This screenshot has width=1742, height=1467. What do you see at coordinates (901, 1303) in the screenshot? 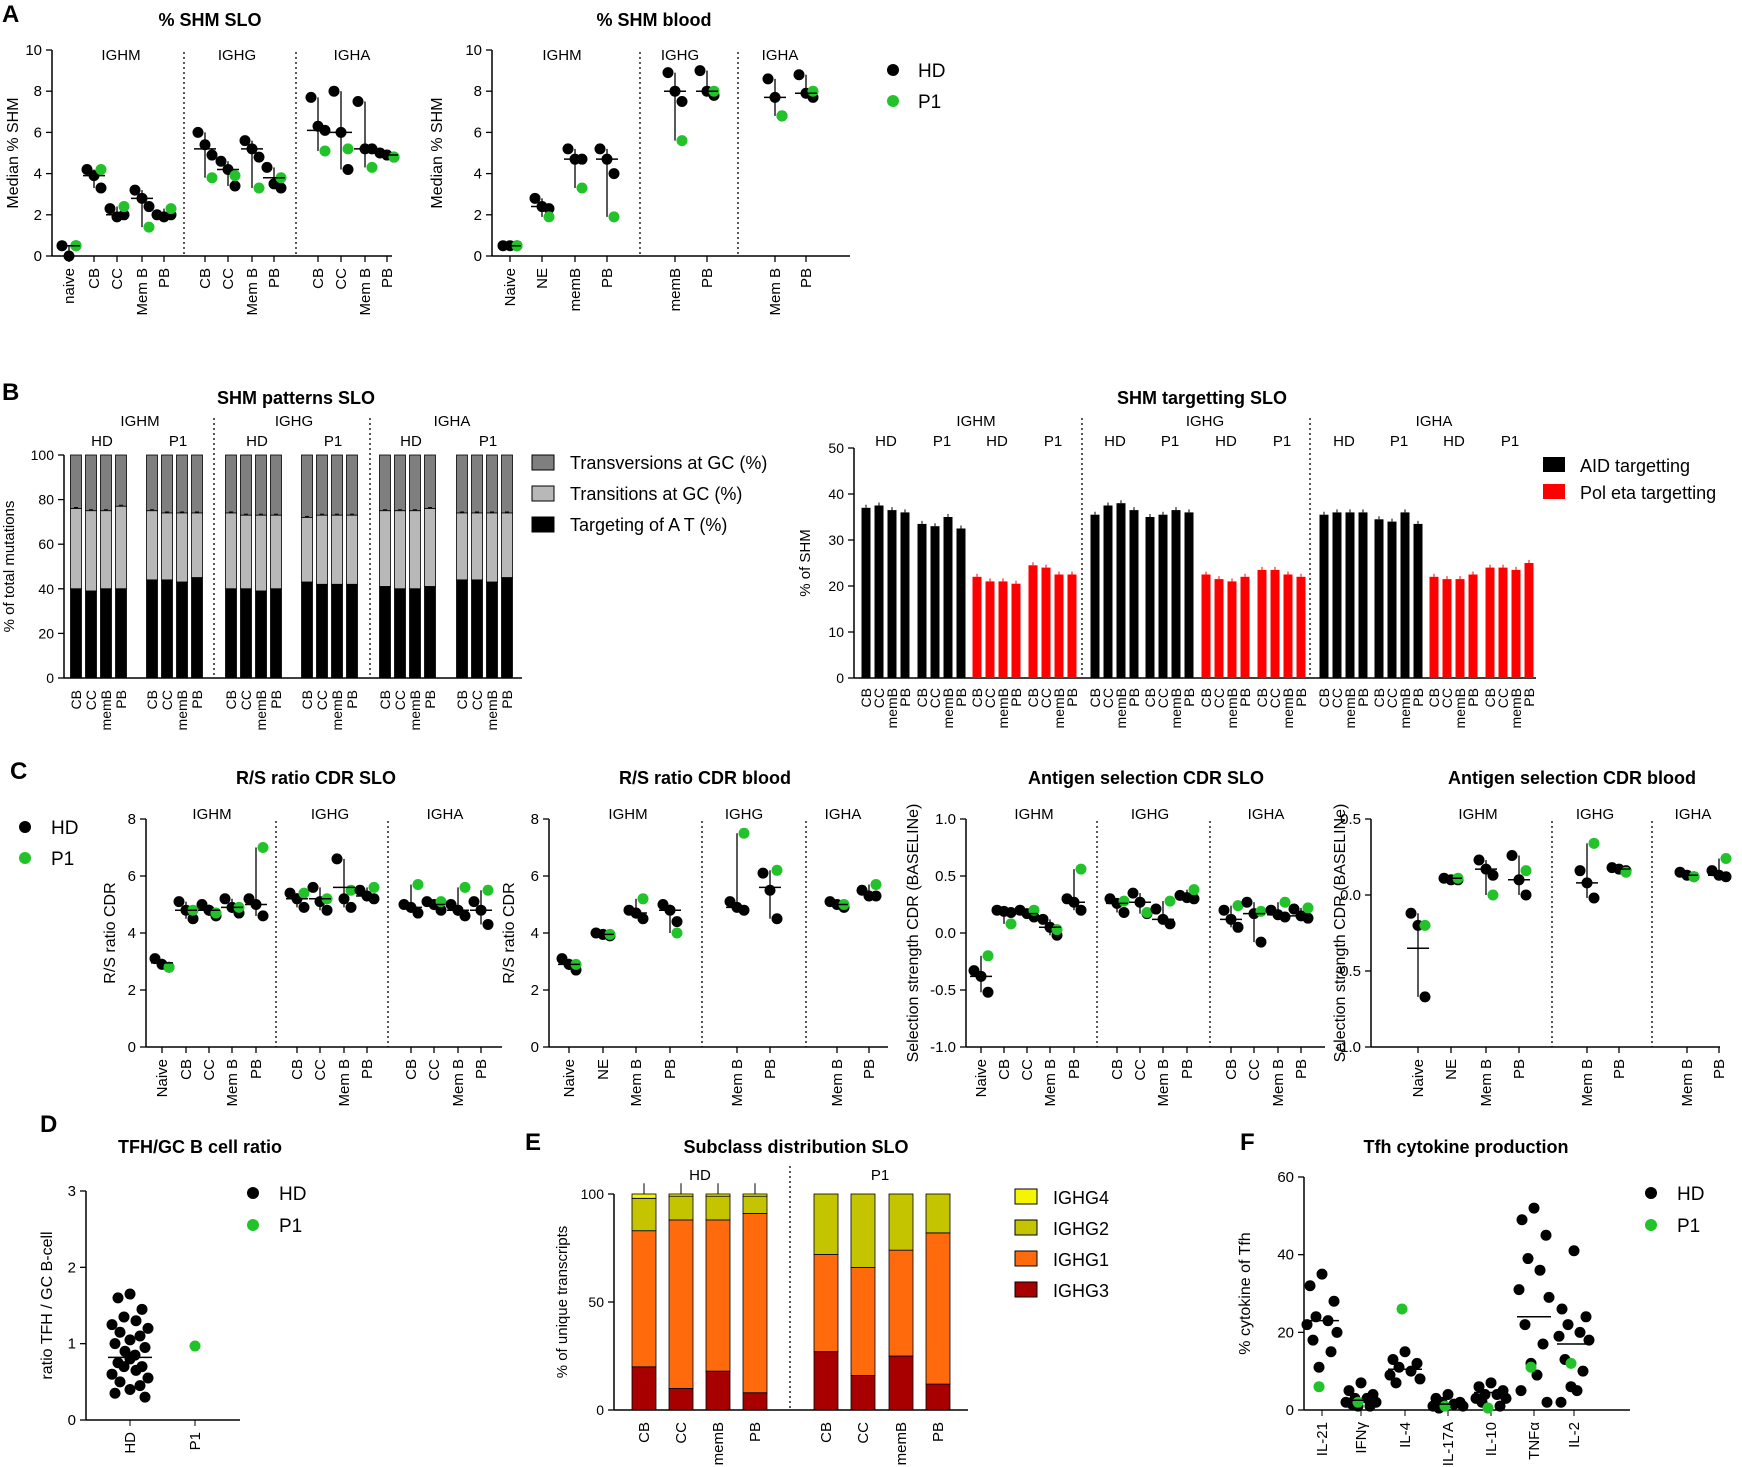
I see `bar-ighg1` at bounding box center [901, 1303].